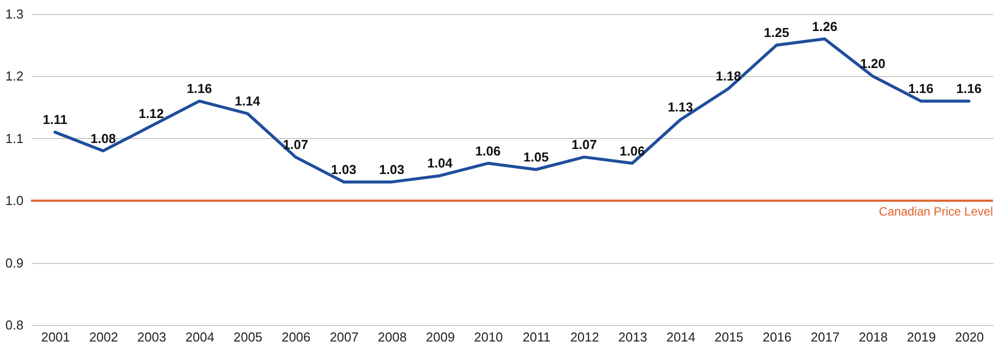 Image resolution: width=1000 pixels, height=350 pixels. What do you see at coordinates (14, 200) in the screenshot?
I see `y-tick-label: 1.0` at bounding box center [14, 200].